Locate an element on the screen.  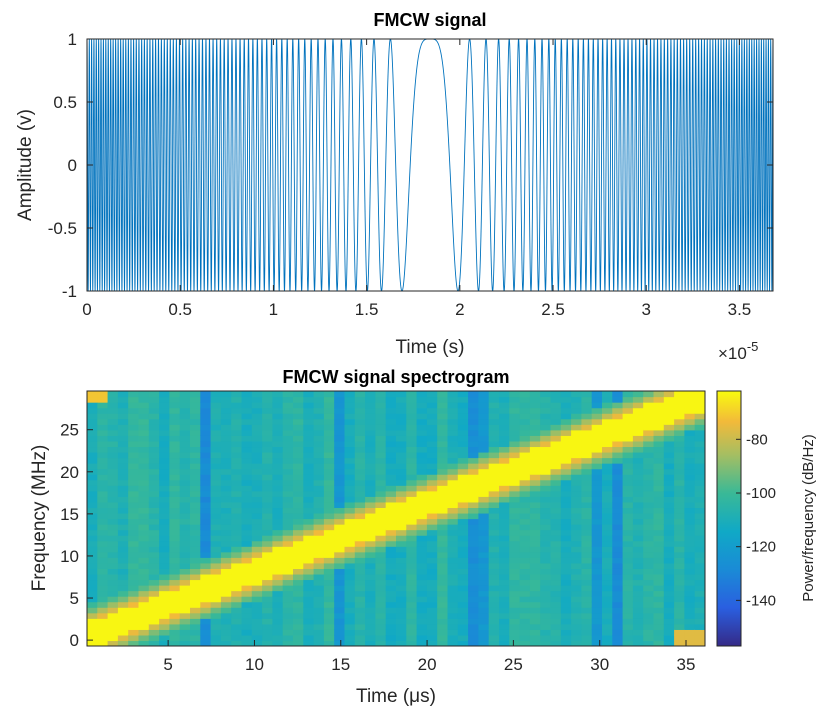
spectrogram-ytick-label: 20 is located at coordinates (69, 472).